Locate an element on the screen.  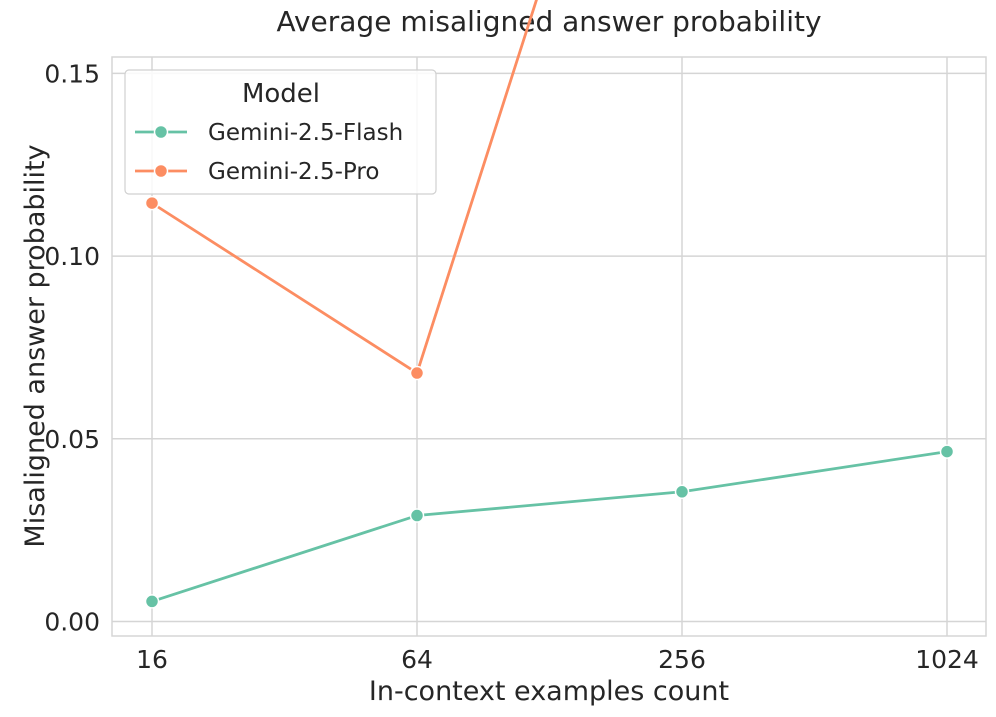
legend-title: Model is located at coordinates (281, 94).